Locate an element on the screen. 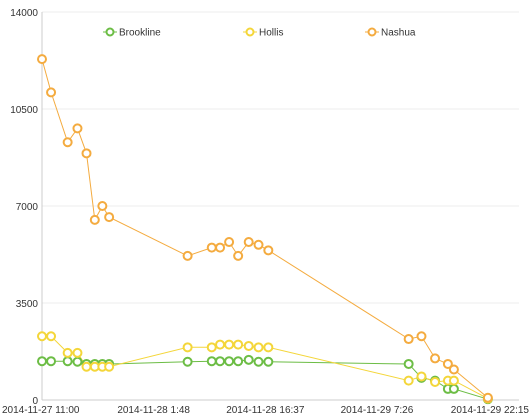  x-tick-label: 2014-11-28 1:48 is located at coordinates (153, 410).